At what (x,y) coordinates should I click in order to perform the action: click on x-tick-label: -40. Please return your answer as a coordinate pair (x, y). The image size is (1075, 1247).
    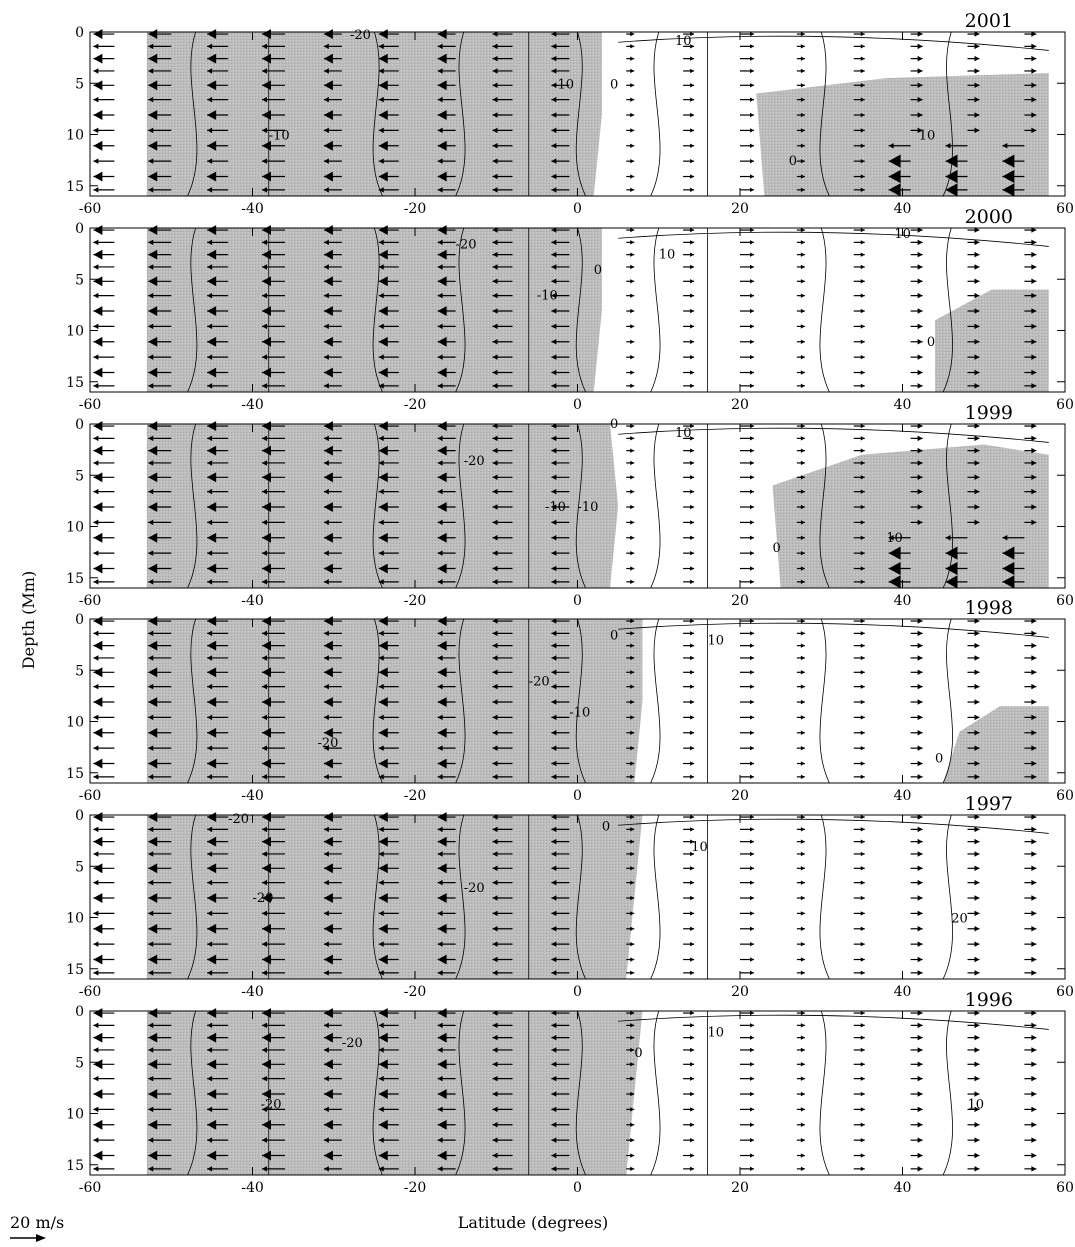
    Looking at the image, I should click on (252, 796).